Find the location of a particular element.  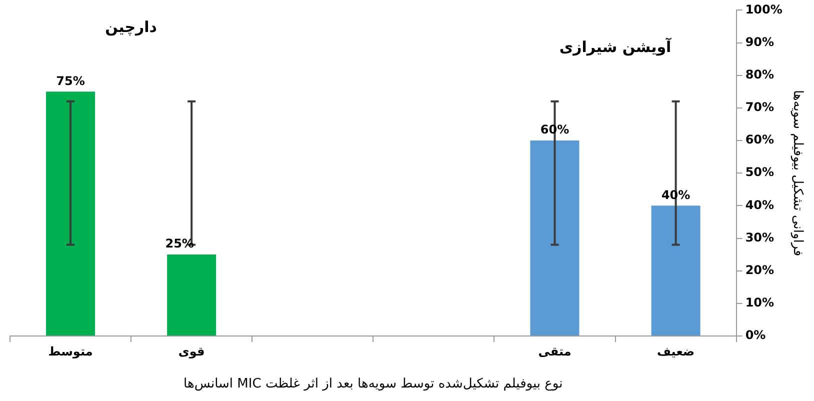

x-tick-label: ضعیف is located at coordinates (676, 351).